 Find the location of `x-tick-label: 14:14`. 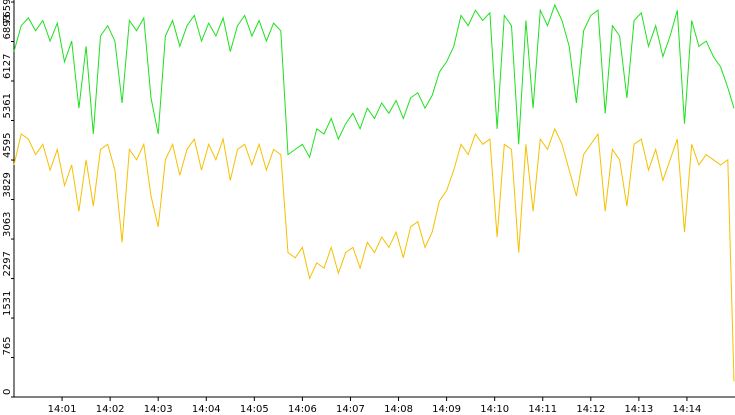

x-tick-label: 14:14 is located at coordinates (687, 409).